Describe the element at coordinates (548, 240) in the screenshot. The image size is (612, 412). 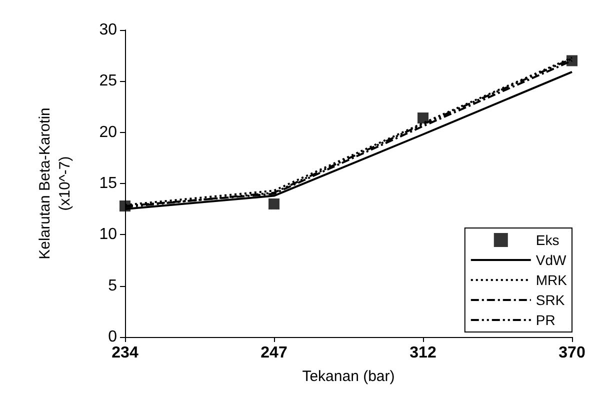
I see `legend-label: Eks` at that location.